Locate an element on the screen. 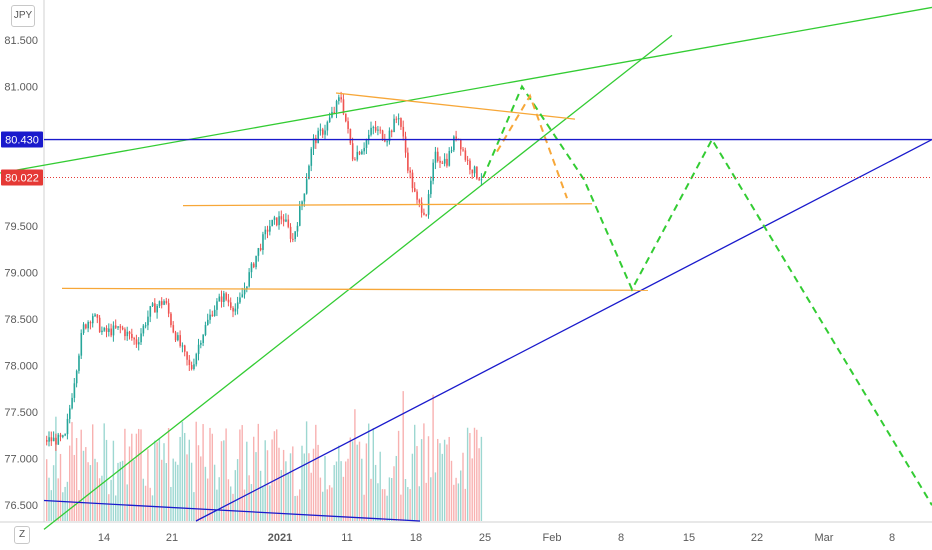  time-tick-label: 8 is located at coordinates (892, 538).